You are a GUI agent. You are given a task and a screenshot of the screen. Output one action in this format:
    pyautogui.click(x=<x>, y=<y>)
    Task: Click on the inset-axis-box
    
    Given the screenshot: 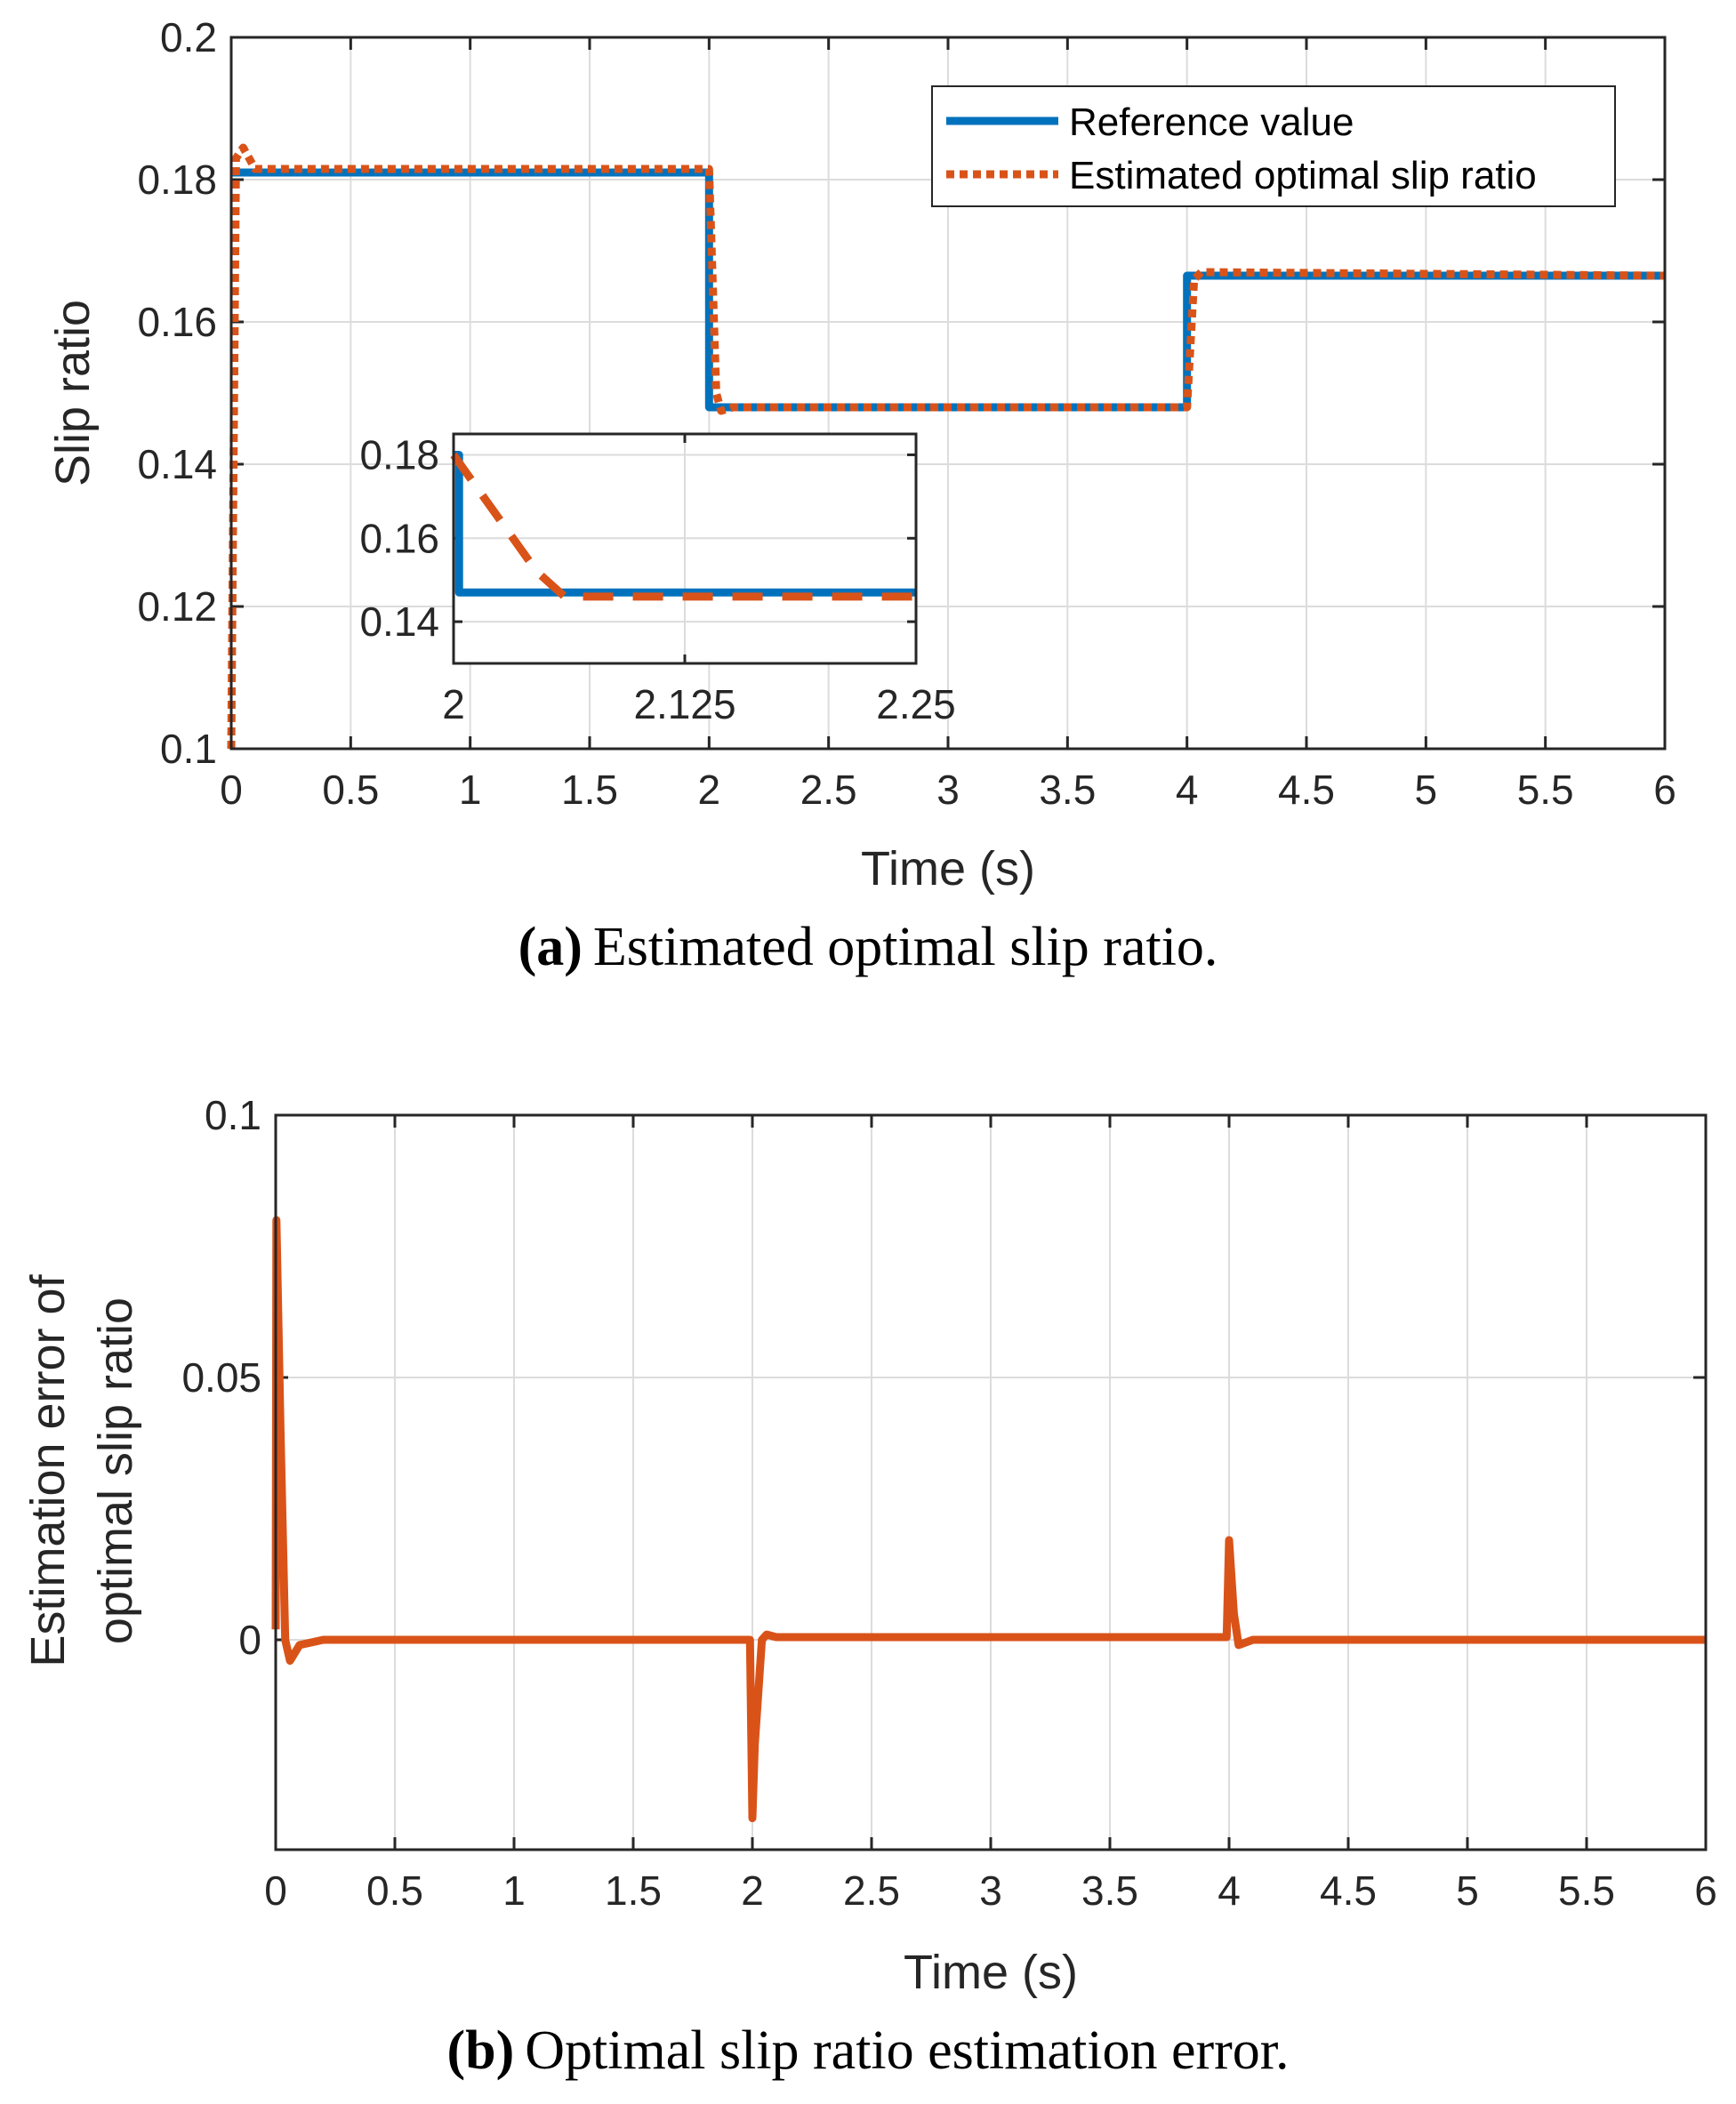 What is the action you would take?
    pyautogui.click(x=685, y=548)
    